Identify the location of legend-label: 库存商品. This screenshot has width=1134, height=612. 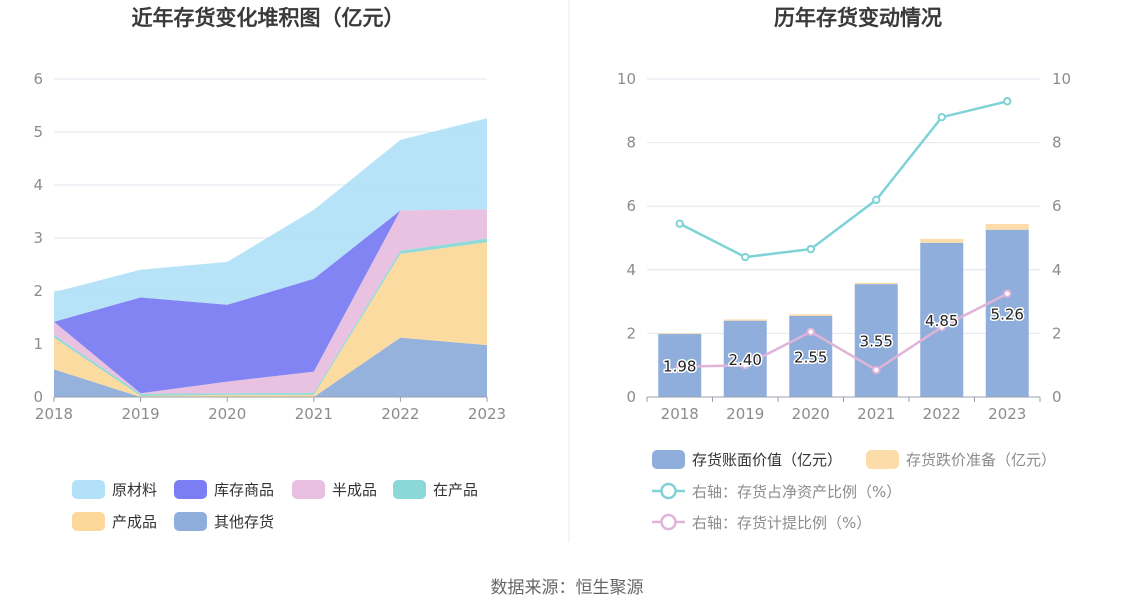
(244, 490).